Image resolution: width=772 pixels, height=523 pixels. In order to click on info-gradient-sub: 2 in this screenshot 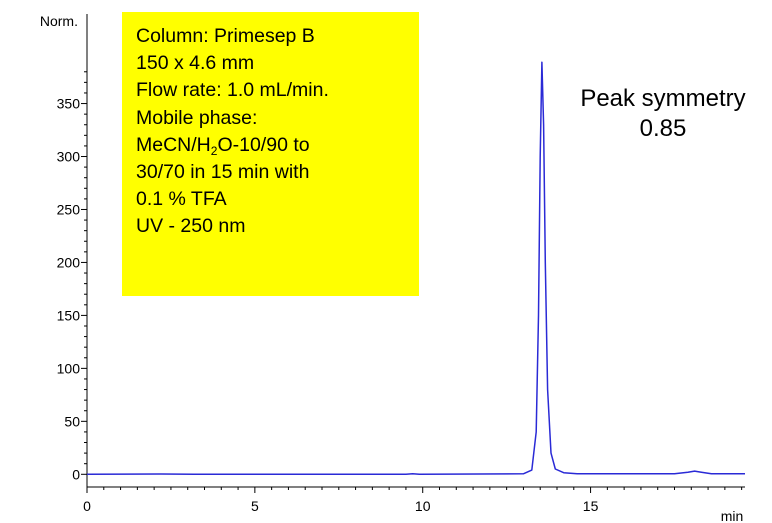, I will do `click(214, 150)`.